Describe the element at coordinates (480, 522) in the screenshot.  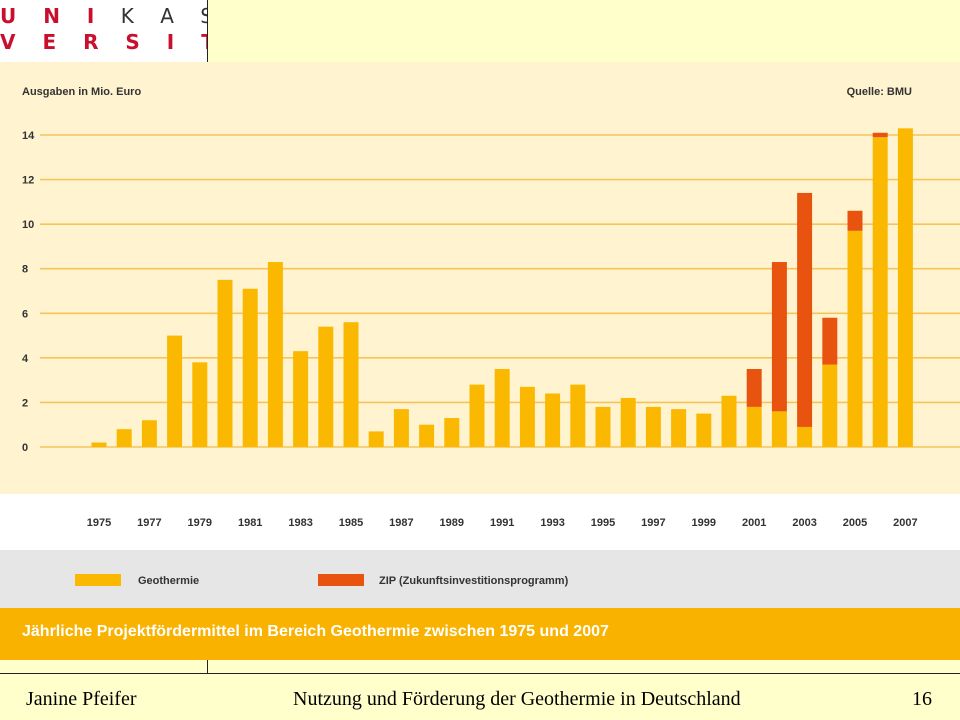
I see `xaxis-band` at that location.